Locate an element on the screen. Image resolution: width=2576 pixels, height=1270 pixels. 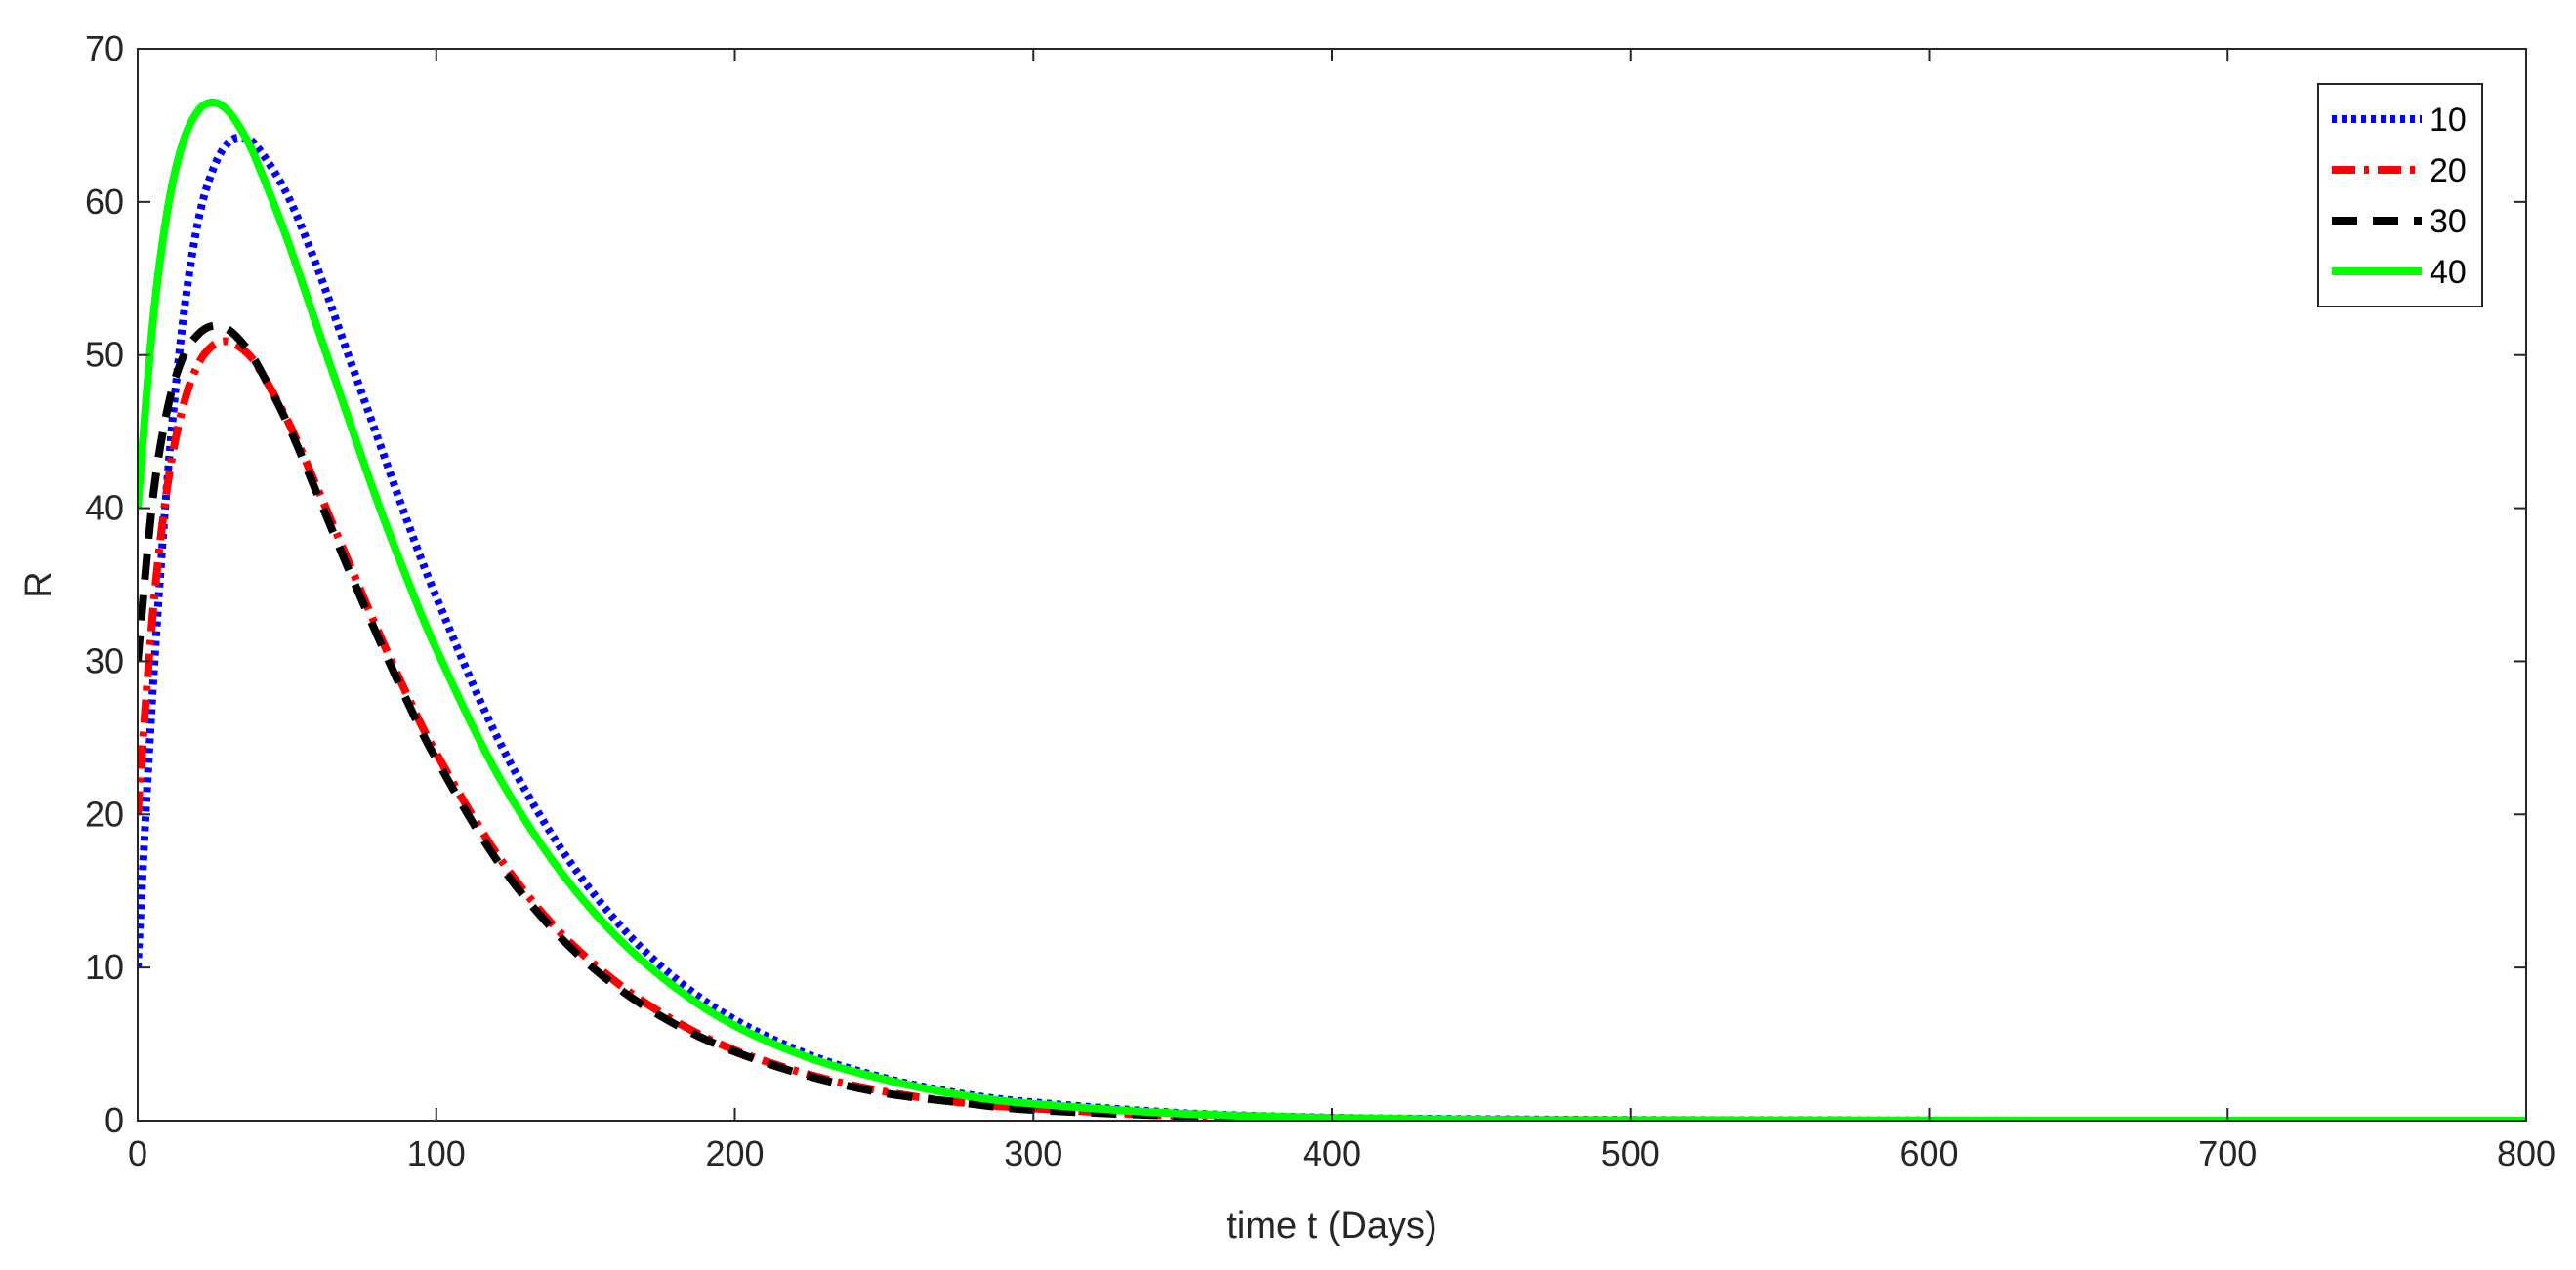
legend-label: 30 is located at coordinates (2448, 222).